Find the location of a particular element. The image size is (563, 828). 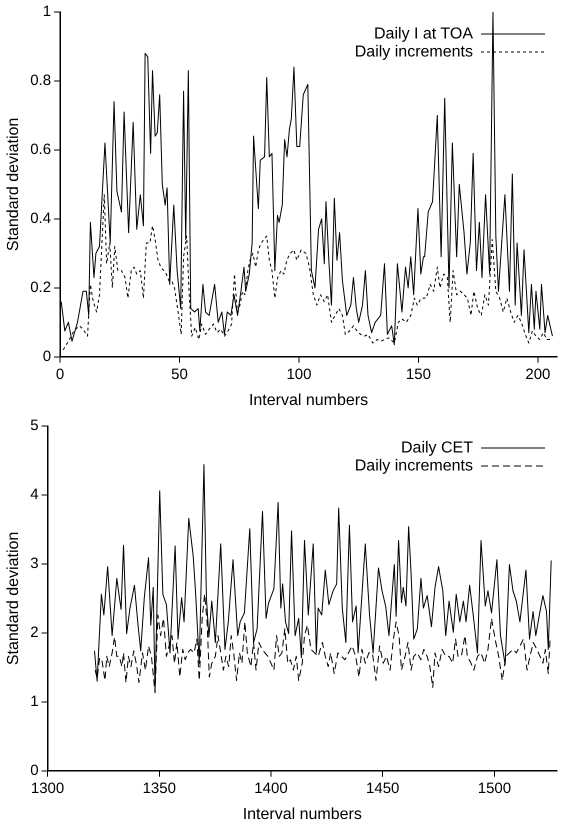

x-tick-label: 1350 is located at coordinates (159, 788).